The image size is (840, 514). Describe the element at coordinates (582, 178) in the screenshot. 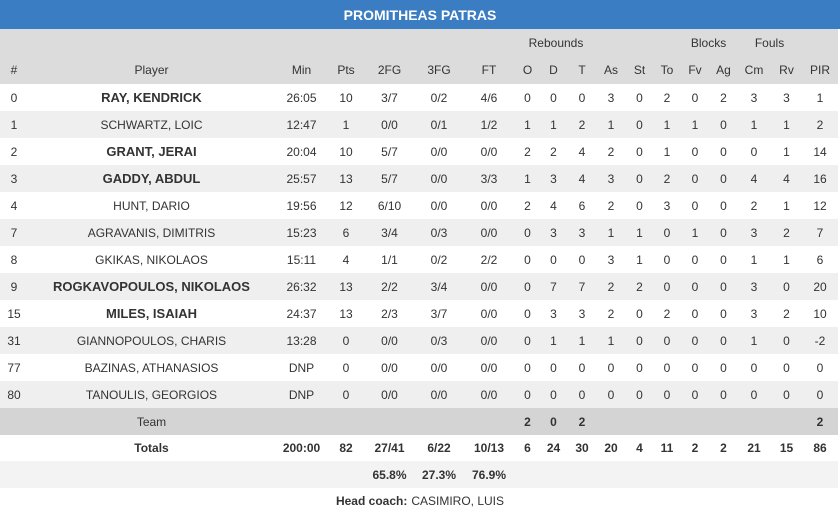

I see `stat-t: 4` at that location.